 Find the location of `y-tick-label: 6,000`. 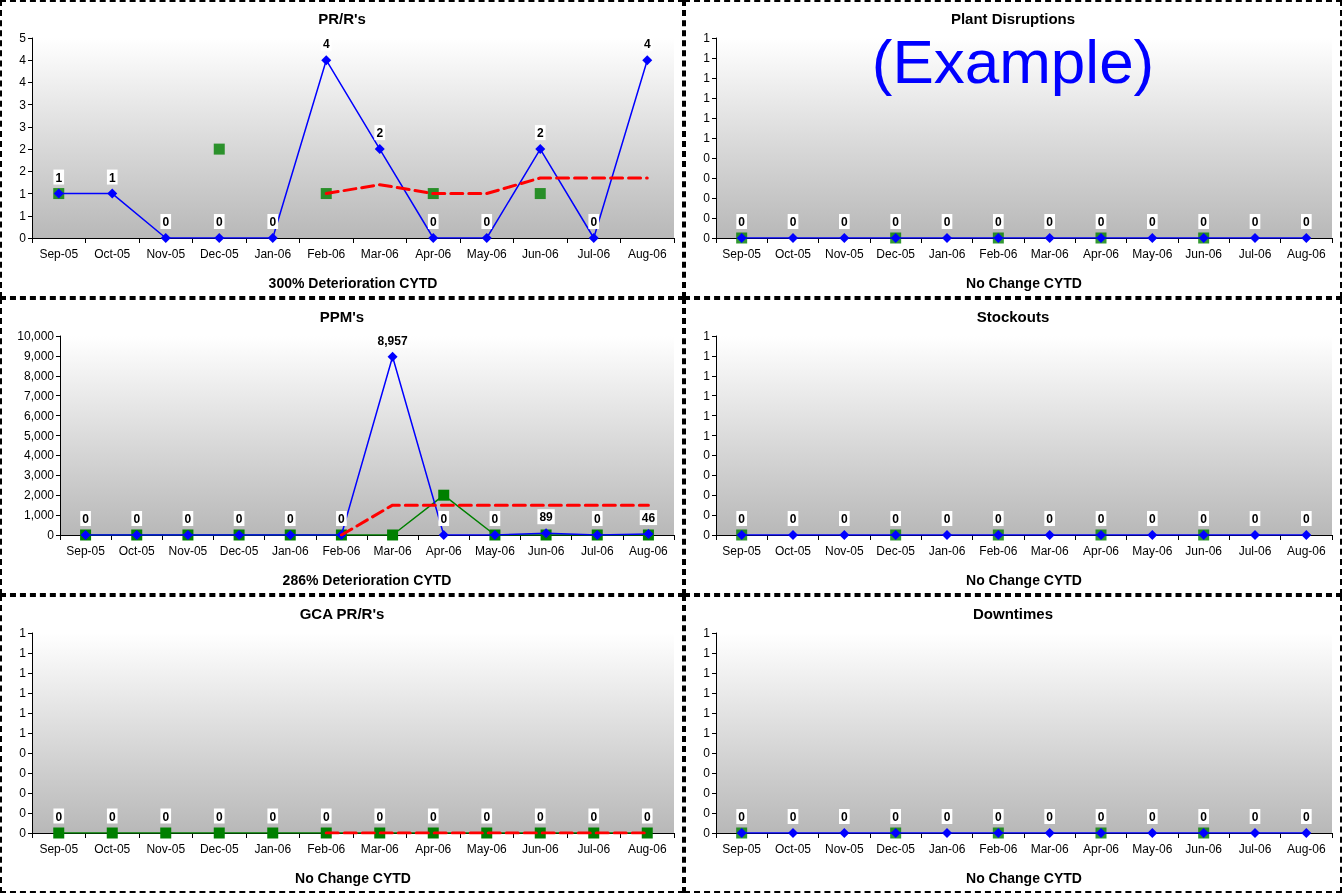

y-tick-label: 6,000 is located at coordinates (39, 415).